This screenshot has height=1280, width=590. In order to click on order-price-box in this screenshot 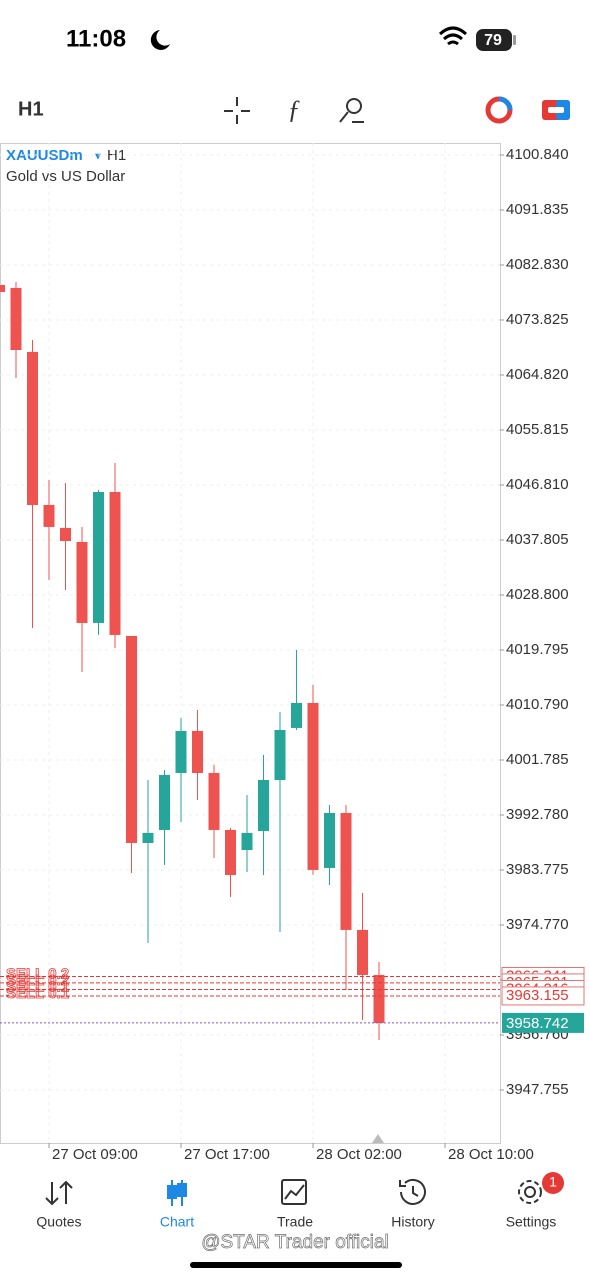, I will do `click(543, 996)`.